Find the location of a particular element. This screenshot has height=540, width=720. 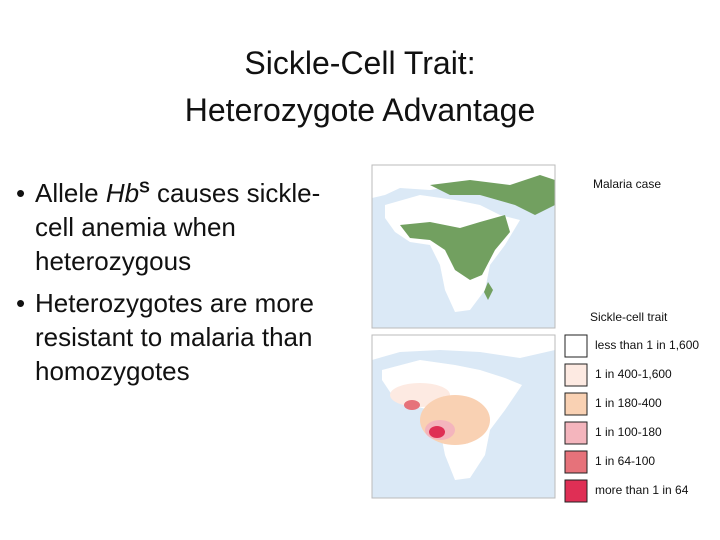

legend-label: 1 in 64-100 is located at coordinates (625, 461).